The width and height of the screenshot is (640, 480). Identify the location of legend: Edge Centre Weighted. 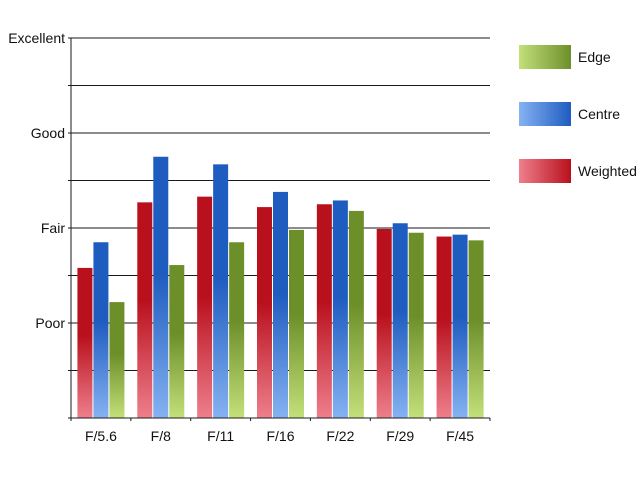
(578, 114).